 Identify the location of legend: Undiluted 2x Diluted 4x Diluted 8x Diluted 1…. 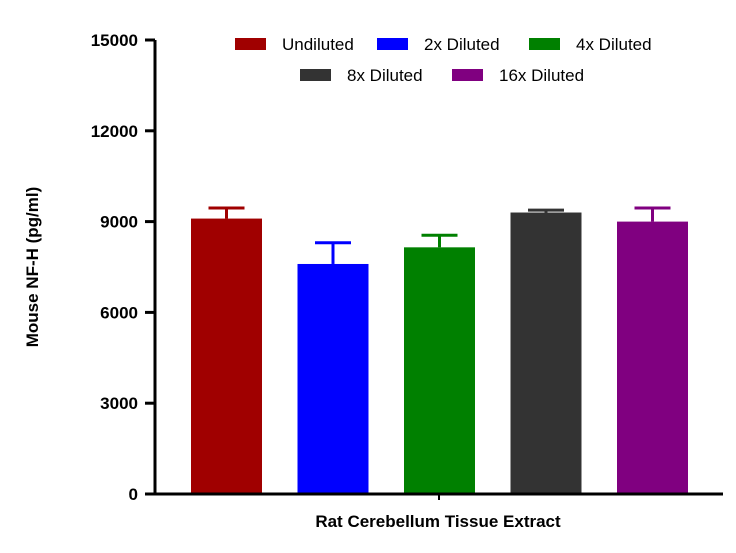
(443, 60).